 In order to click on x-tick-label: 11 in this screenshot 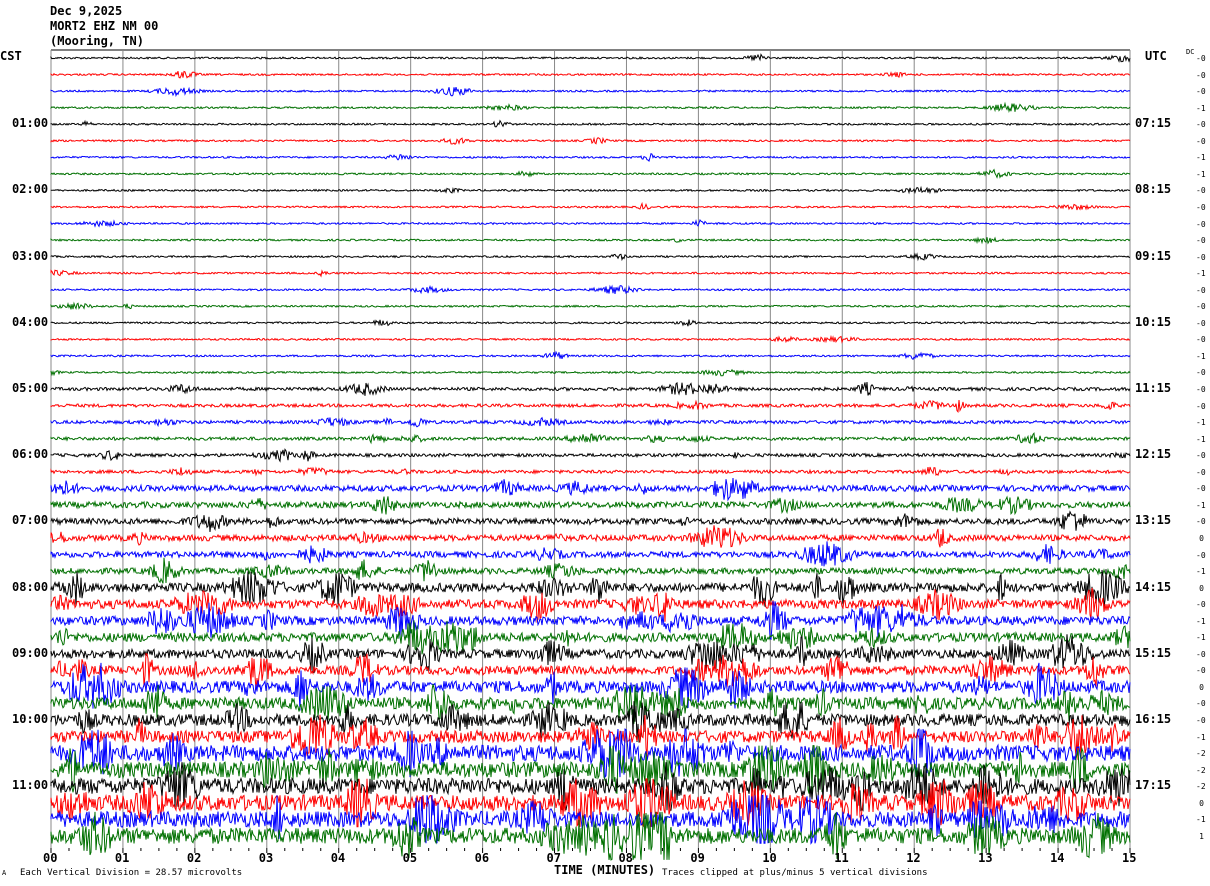, I will do `click(841, 858)`.